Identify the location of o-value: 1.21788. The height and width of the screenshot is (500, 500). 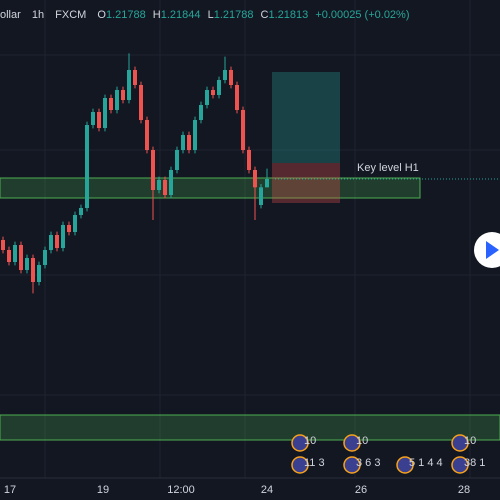
(126, 15).